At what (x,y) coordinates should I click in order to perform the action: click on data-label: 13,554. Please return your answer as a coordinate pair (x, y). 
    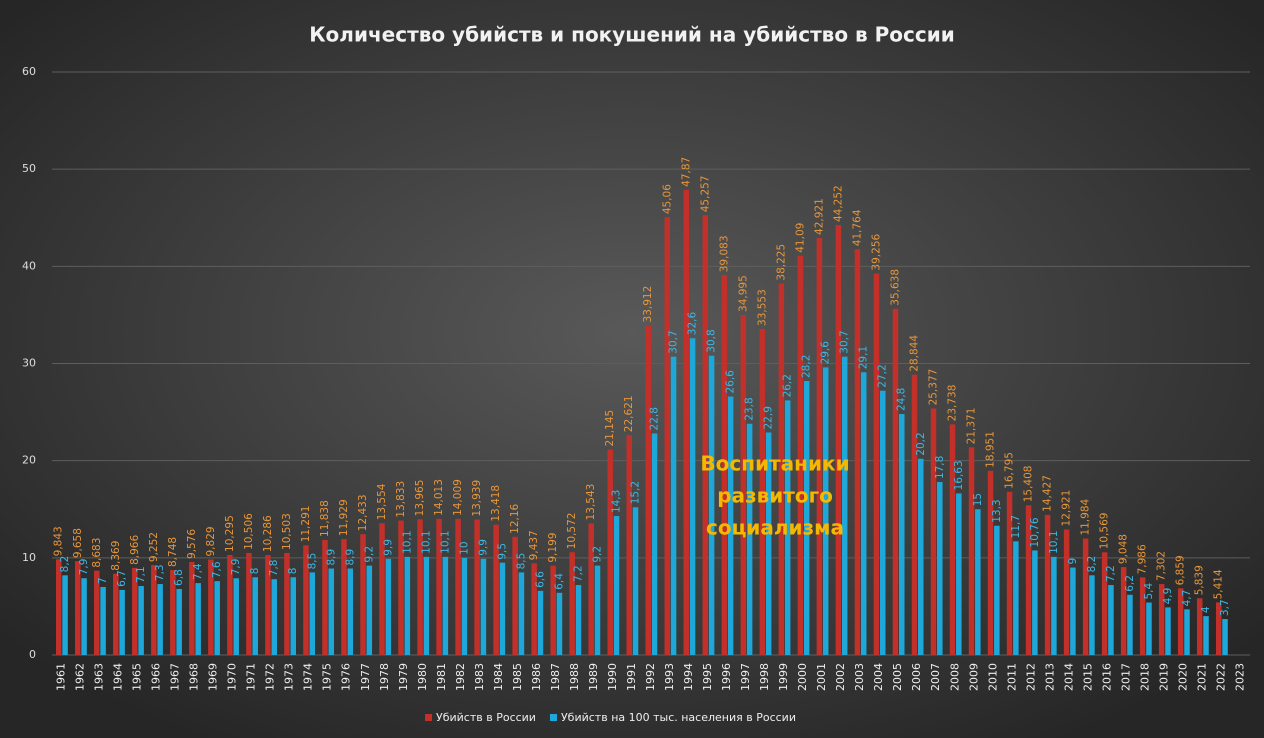
    Looking at the image, I should click on (382, 501).